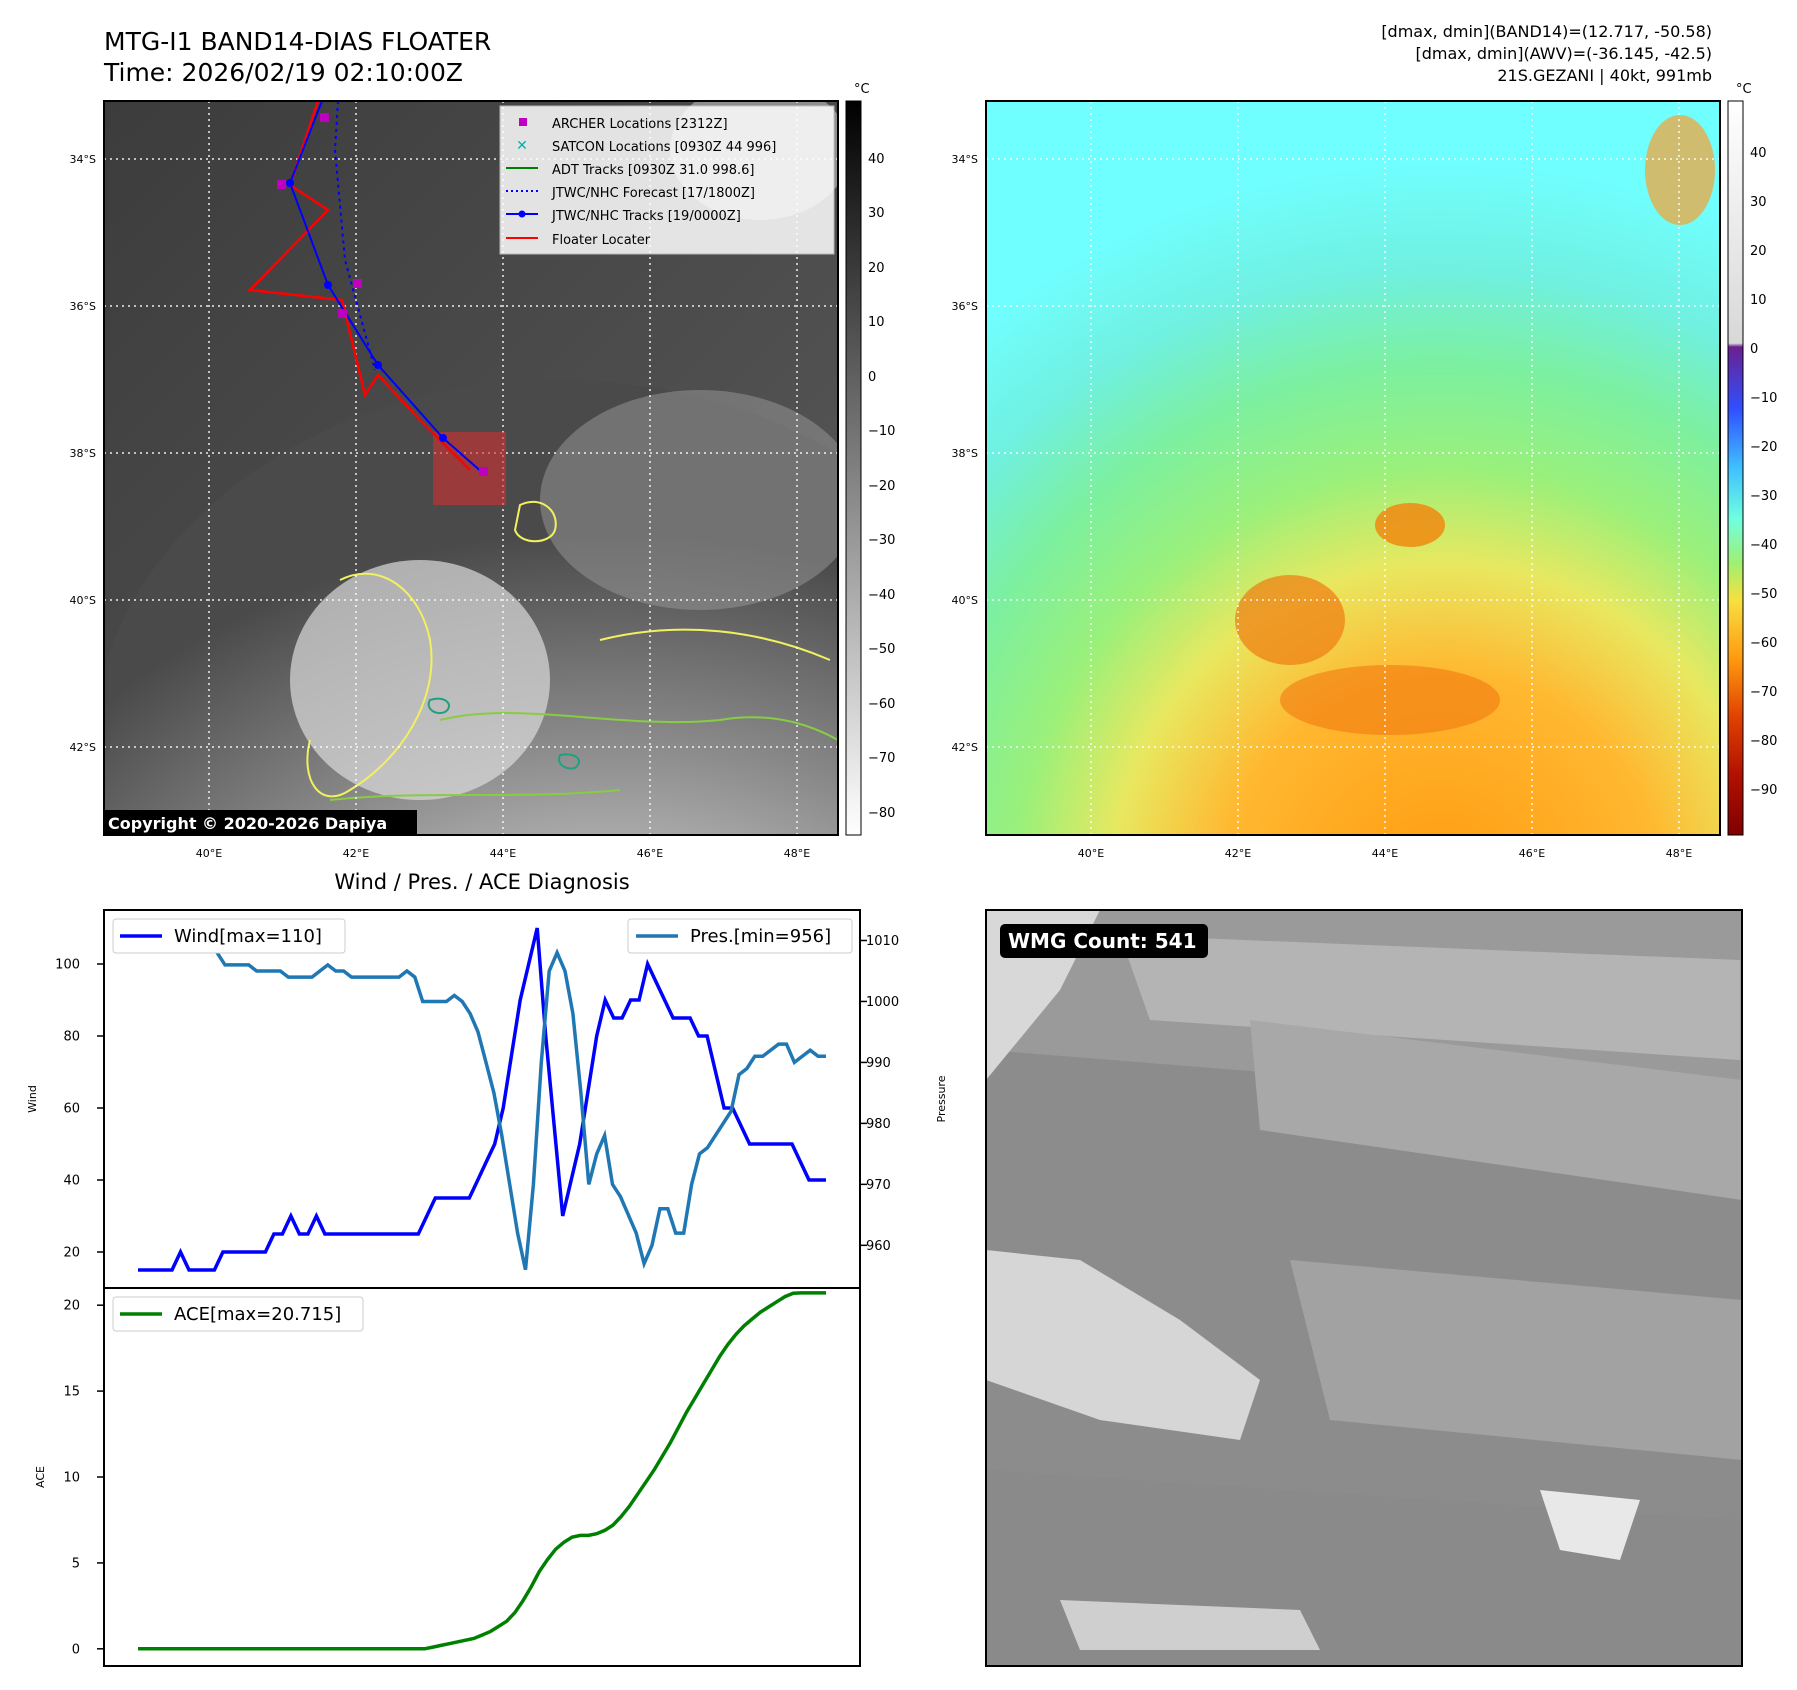 The height and width of the screenshot is (1690, 1797). Describe the element at coordinates (71, 1037) in the screenshot. I see `wind-tick-label: 80` at that location.